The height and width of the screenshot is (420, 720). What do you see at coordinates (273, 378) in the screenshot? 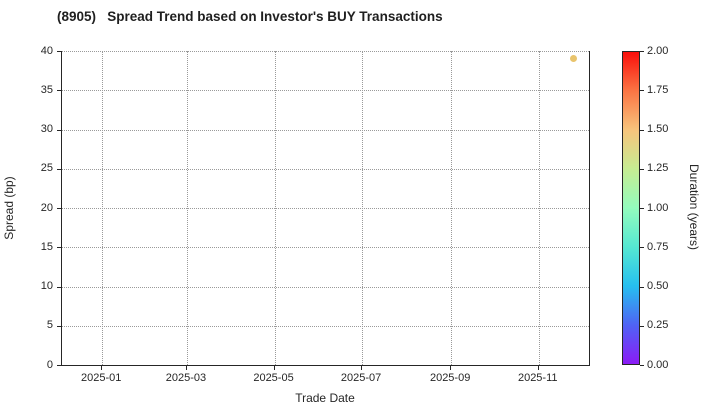
I see `x-tick-label: 2025-05` at bounding box center [273, 378].